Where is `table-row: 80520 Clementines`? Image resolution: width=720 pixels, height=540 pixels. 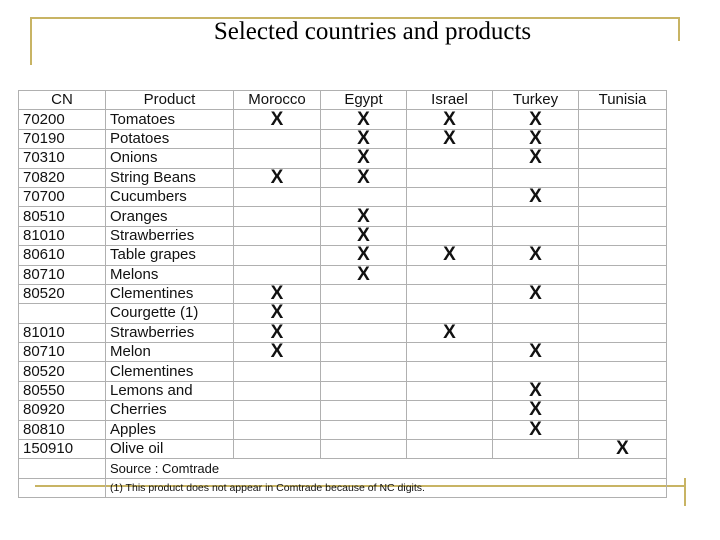 table-row: 80520 Clementines is located at coordinates (342, 371).